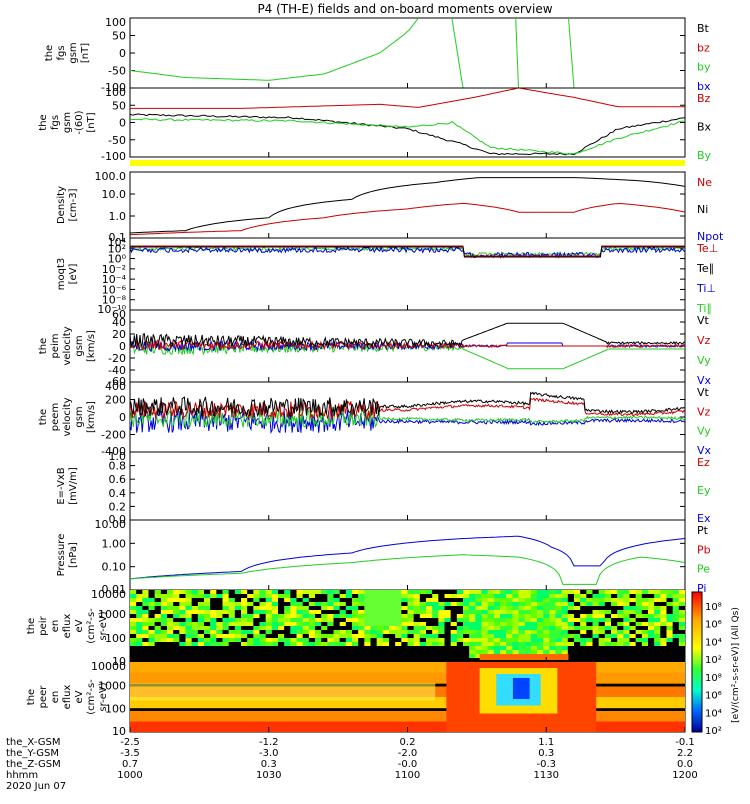  What do you see at coordinates (55, 417) in the screenshot?
I see `y-axis-label-line: peem` at bounding box center [55, 417].